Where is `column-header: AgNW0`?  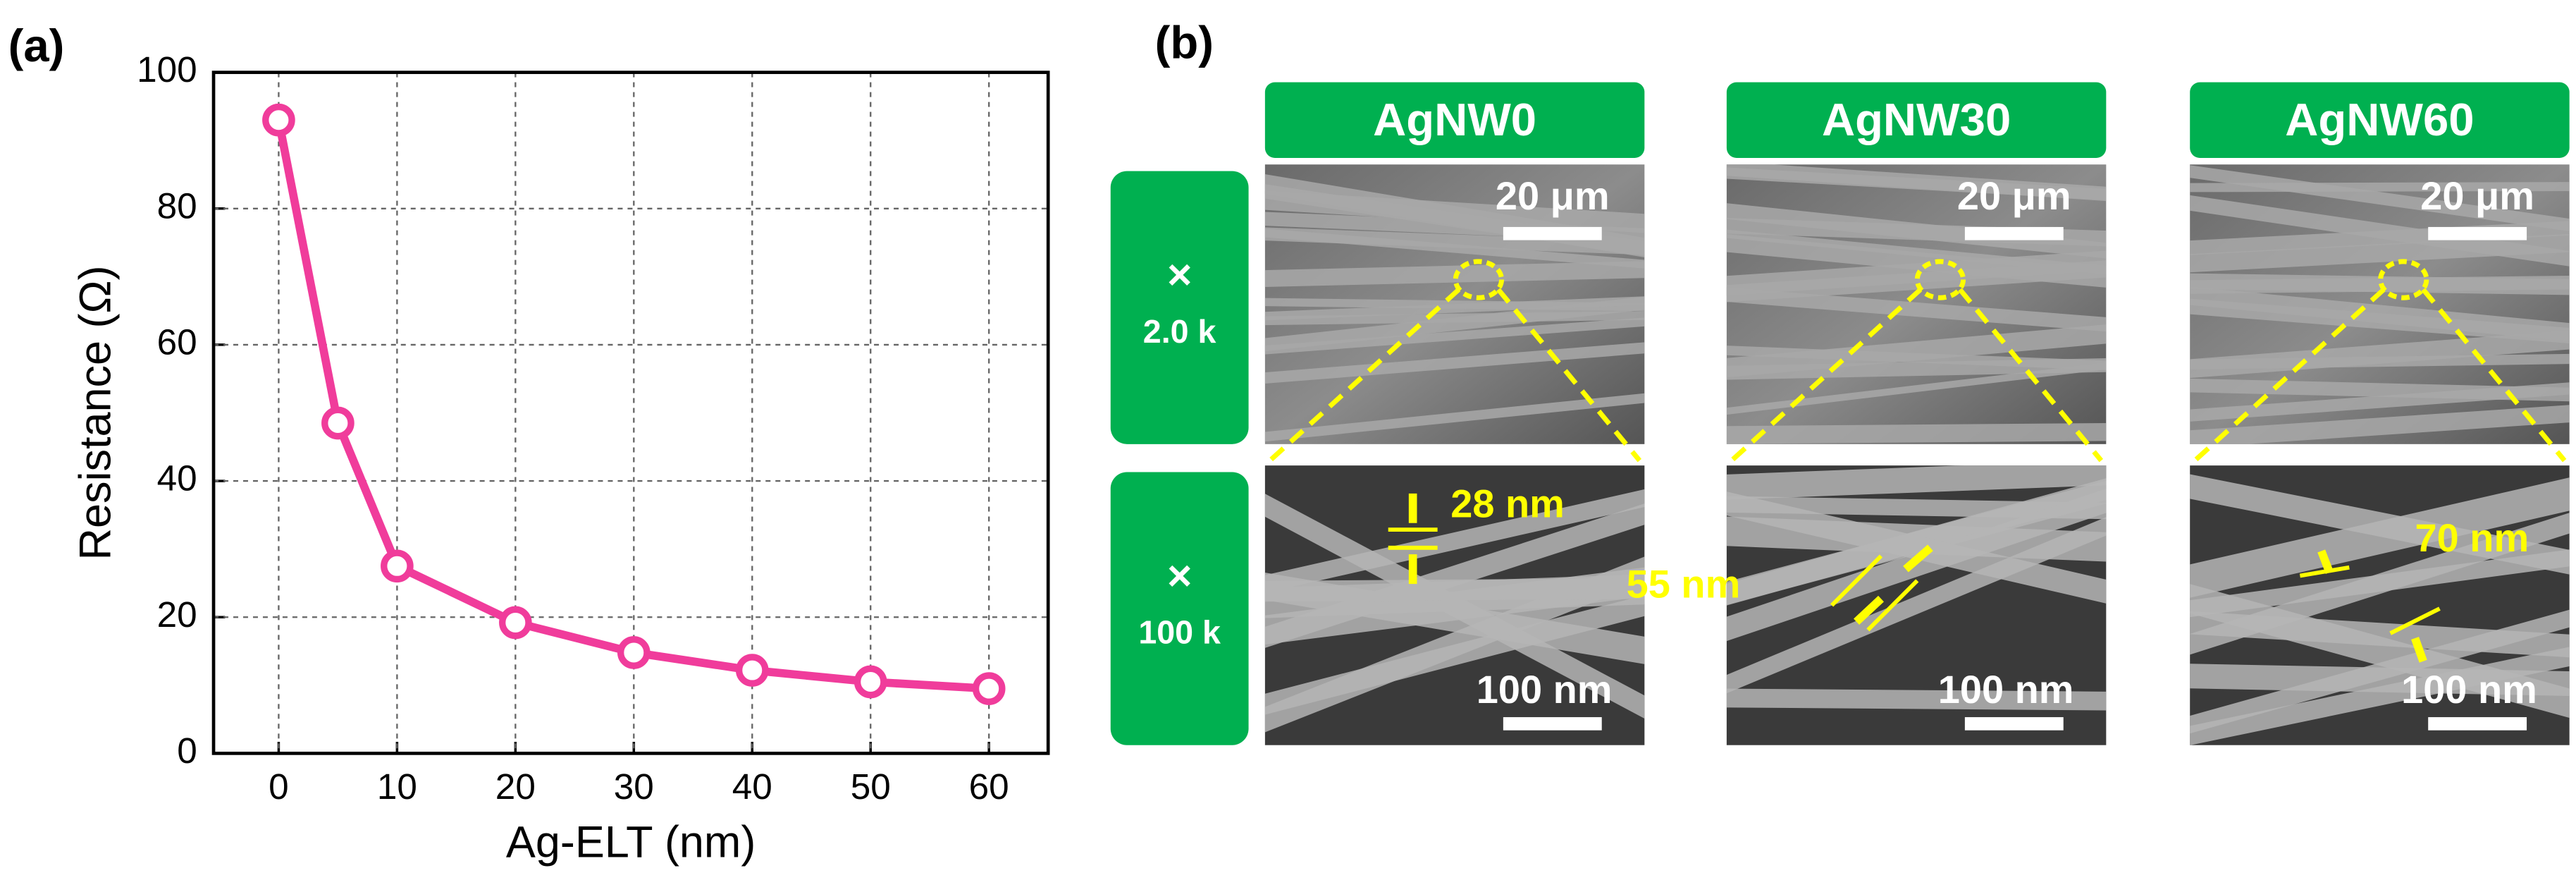 column-header: AgNW0 is located at coordinates (1454, 119).